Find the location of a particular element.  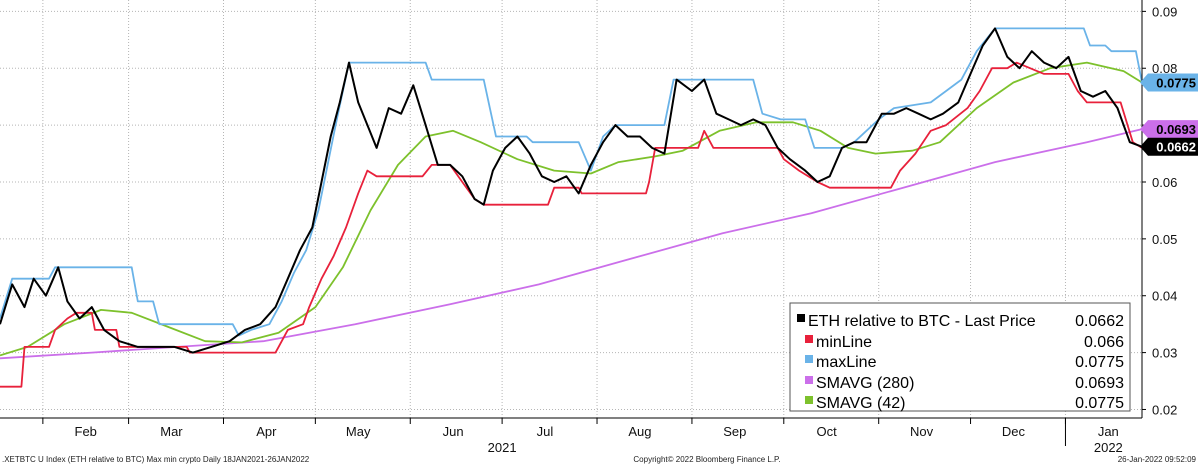

x-tick-label: Aug is located at coordinates (639, 431).